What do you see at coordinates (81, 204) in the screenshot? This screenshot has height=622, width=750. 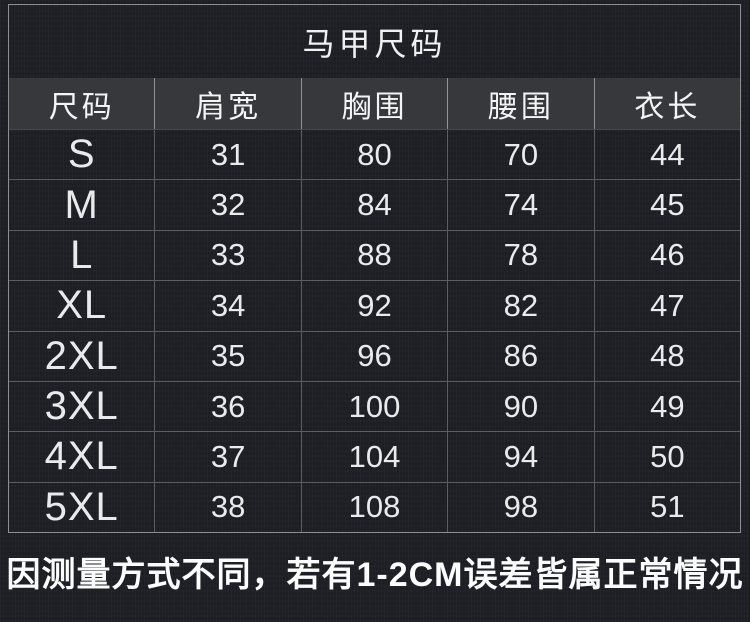 I see `cell-size: M` at bounding box center [81, 204].